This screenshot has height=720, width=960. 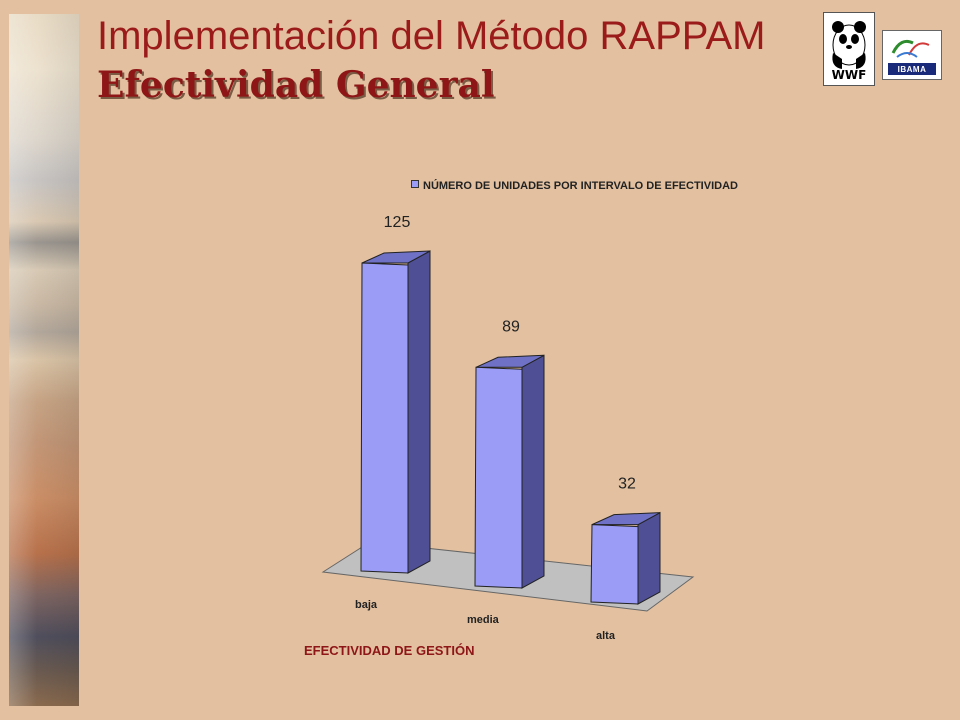 I want to click on category-label-baja: baja, so click(x=366, y=605).